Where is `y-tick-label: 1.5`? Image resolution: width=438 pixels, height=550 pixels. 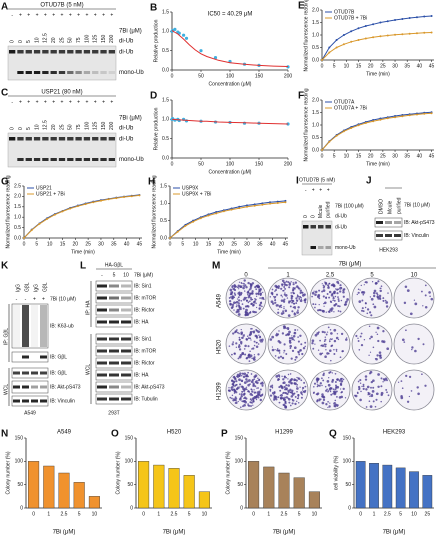 y-tick-label: 1.5 is located at coordinates (17, 207).